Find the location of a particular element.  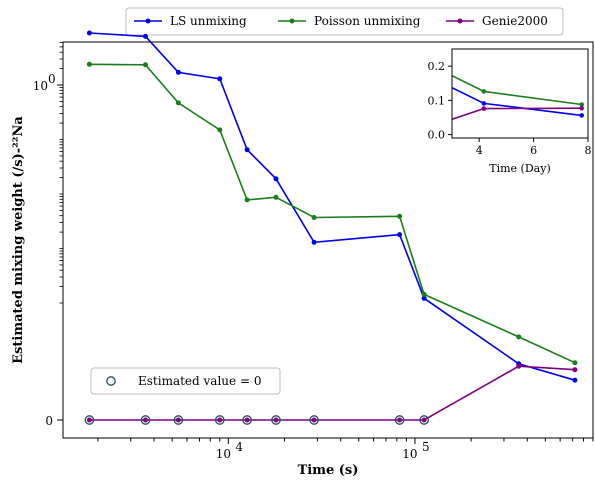

zero-legend: Estimated value = 0 is located at coordinates (185, 381).